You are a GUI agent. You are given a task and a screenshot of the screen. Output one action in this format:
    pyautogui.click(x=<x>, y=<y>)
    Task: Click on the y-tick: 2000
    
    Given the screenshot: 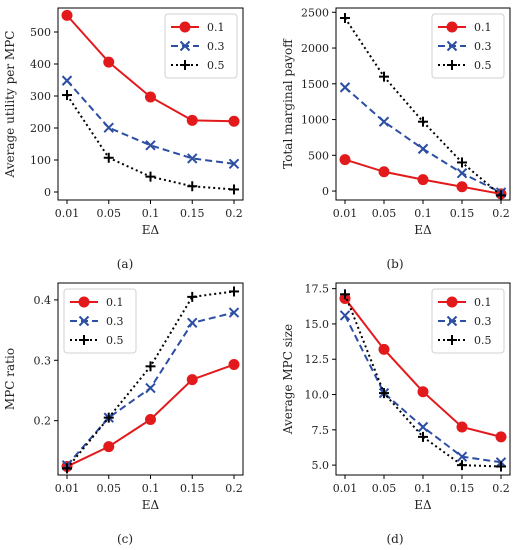 What is the action you would take?
    pyautogui.click(x=318, y=48)
    